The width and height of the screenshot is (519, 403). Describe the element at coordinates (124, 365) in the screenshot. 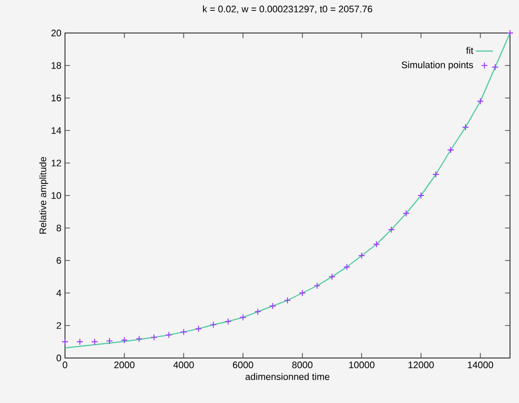

I see `x-tick-label: 2000` at that location.